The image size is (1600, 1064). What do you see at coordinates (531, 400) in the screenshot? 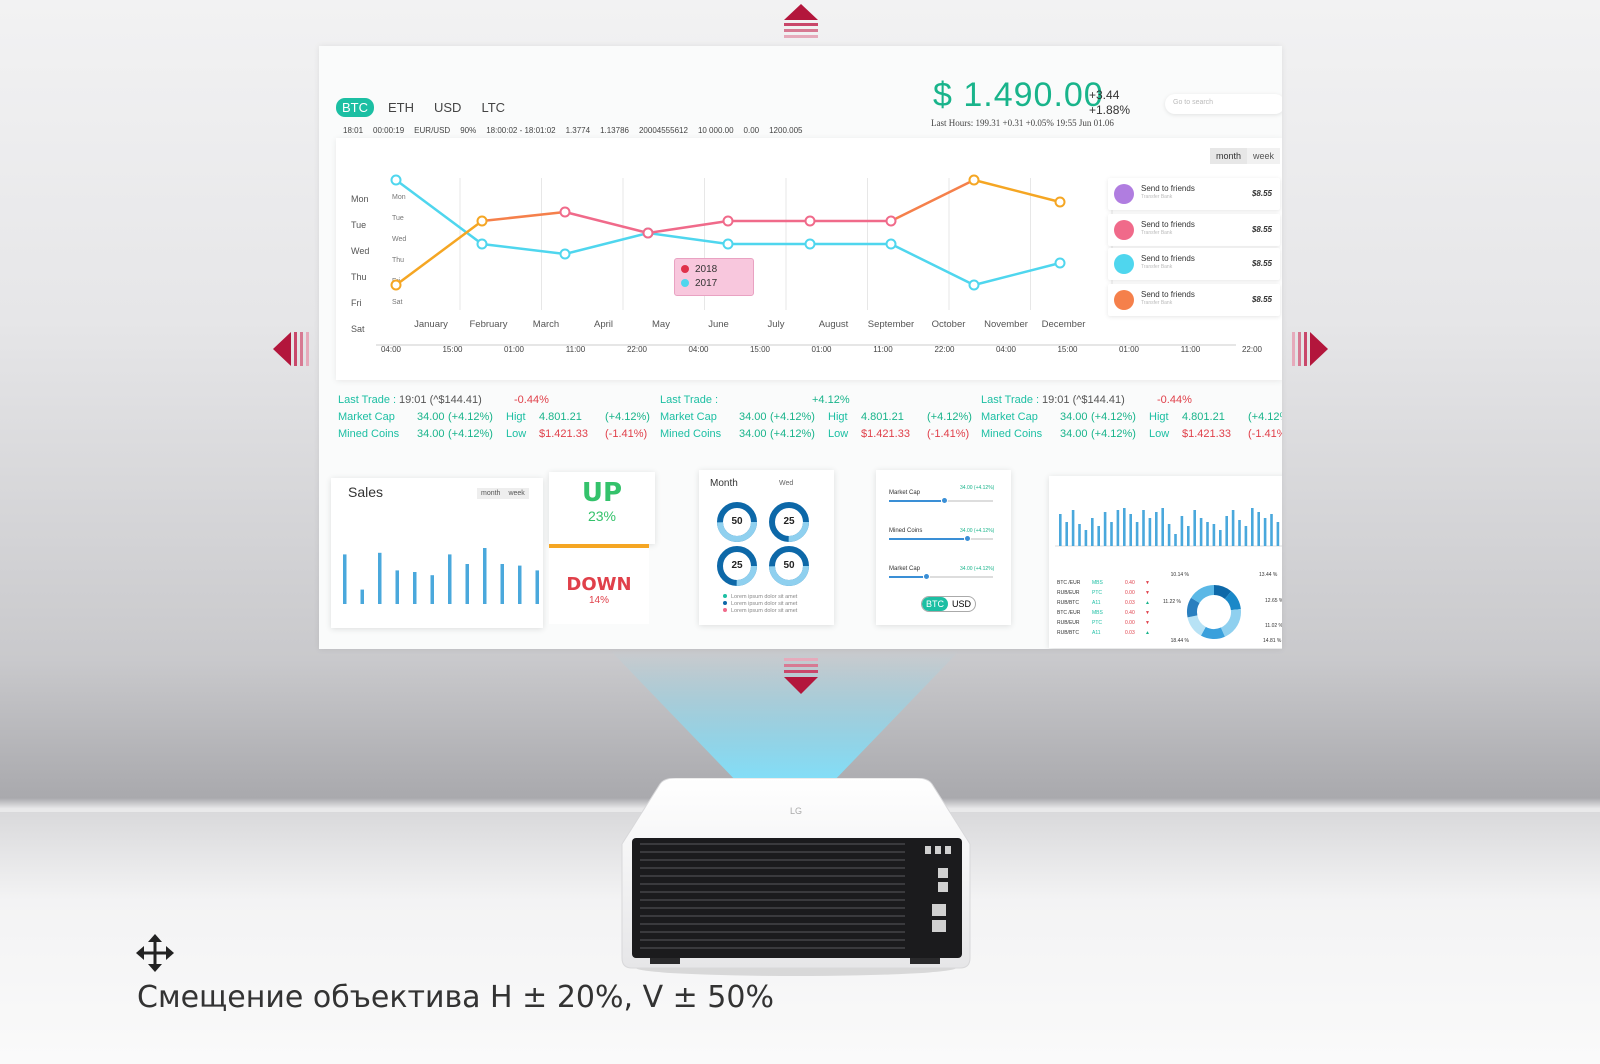
I see `last-trade-change: -0.44%` at bounding box center [531, 400].